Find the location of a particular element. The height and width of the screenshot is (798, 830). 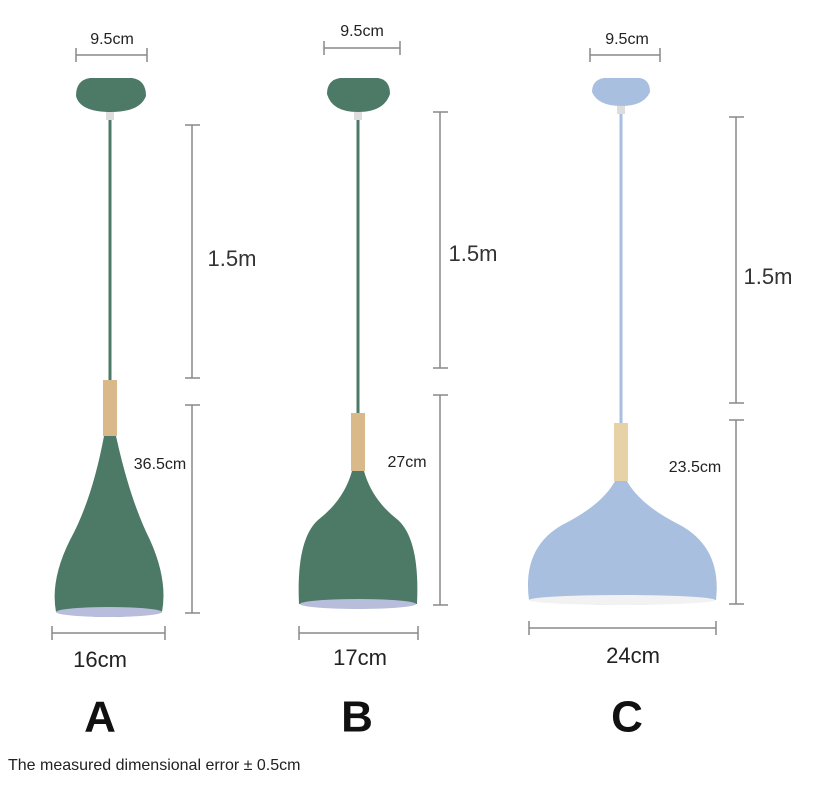

shade-height: 23.5cm is located at coordinates (695, 467).